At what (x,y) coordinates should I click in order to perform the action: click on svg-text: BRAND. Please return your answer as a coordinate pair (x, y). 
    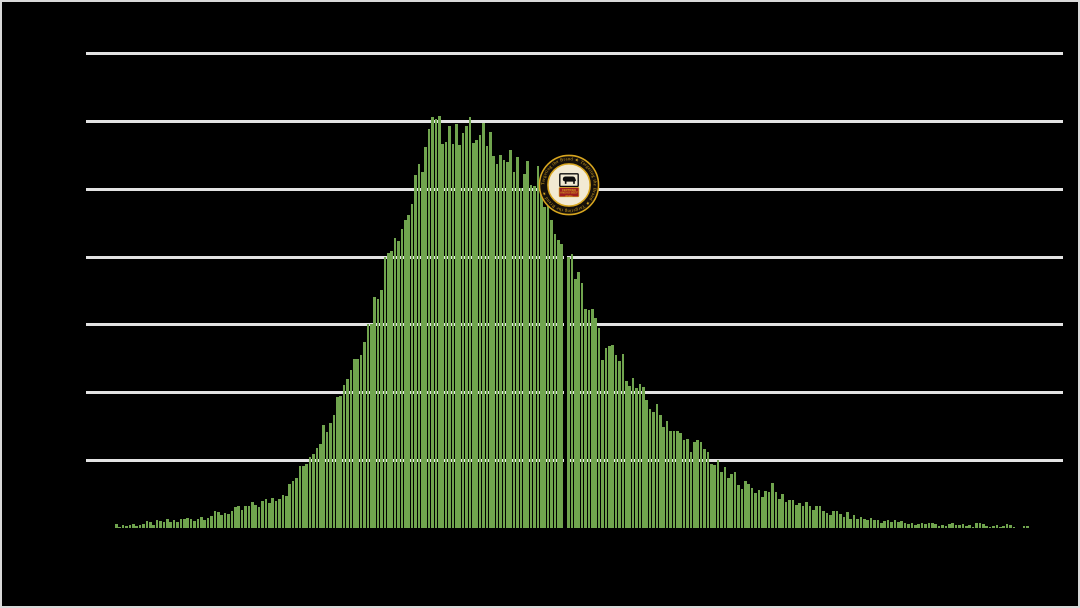
    Looking at the image, I should click on (569, 195).